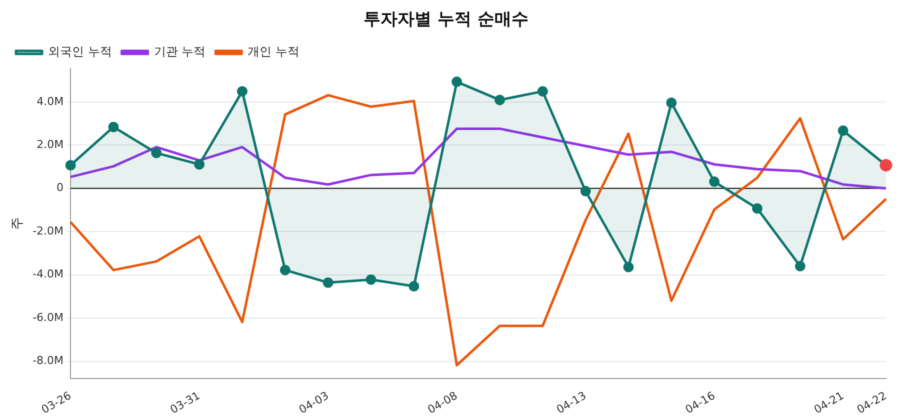  What do you see at coordinates (50, 101) in the screenshot?
I see `y-tick-label: 4.0M` at bounding box center [50, 101].